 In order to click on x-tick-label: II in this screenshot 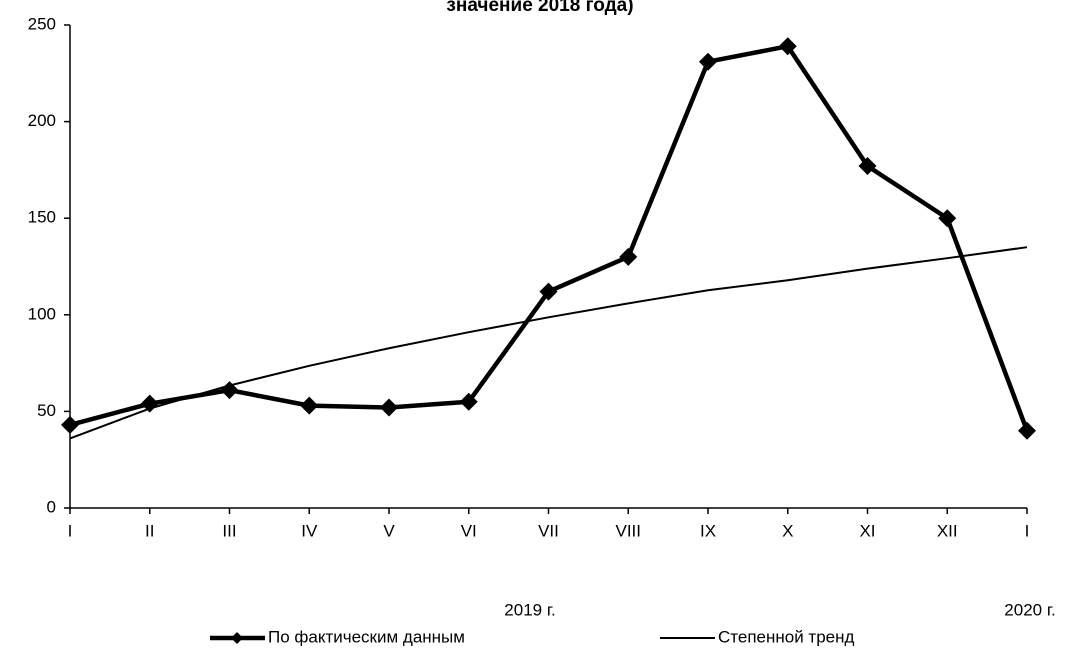, I will do `click(149, 530)`.